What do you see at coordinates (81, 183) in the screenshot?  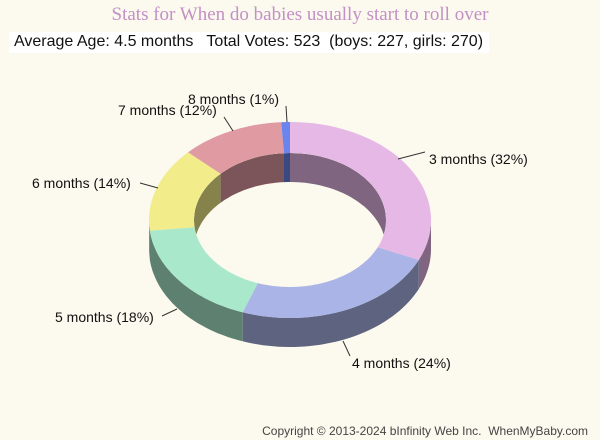 I see `slice-label-6-months: 6 months (14%)` at bounding box center [81, 183].